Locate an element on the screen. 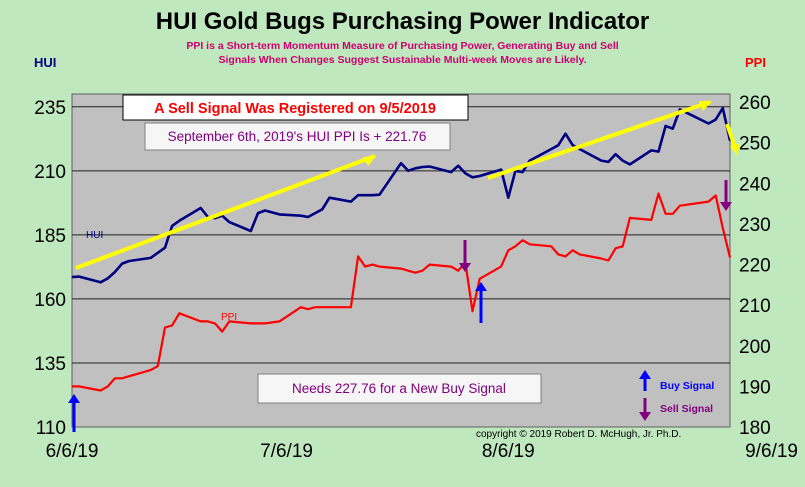 The width and height of the screenshot is (805, 487). sell-signal-text: A Sell Signal Was Registered on 9/5/2019 is located at coordinates (295, 109).